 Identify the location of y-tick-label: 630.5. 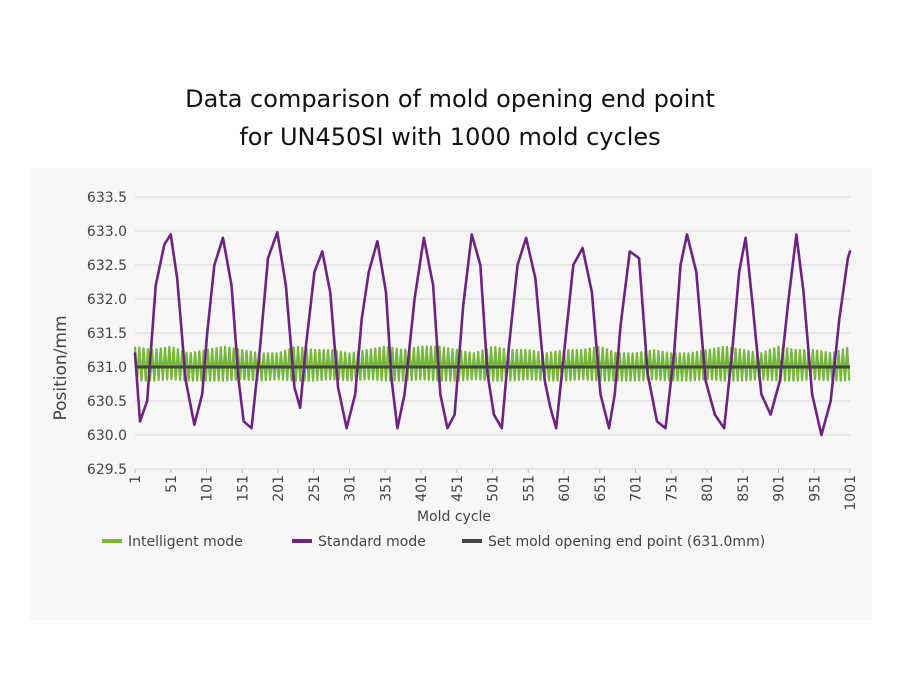
(107, 402).